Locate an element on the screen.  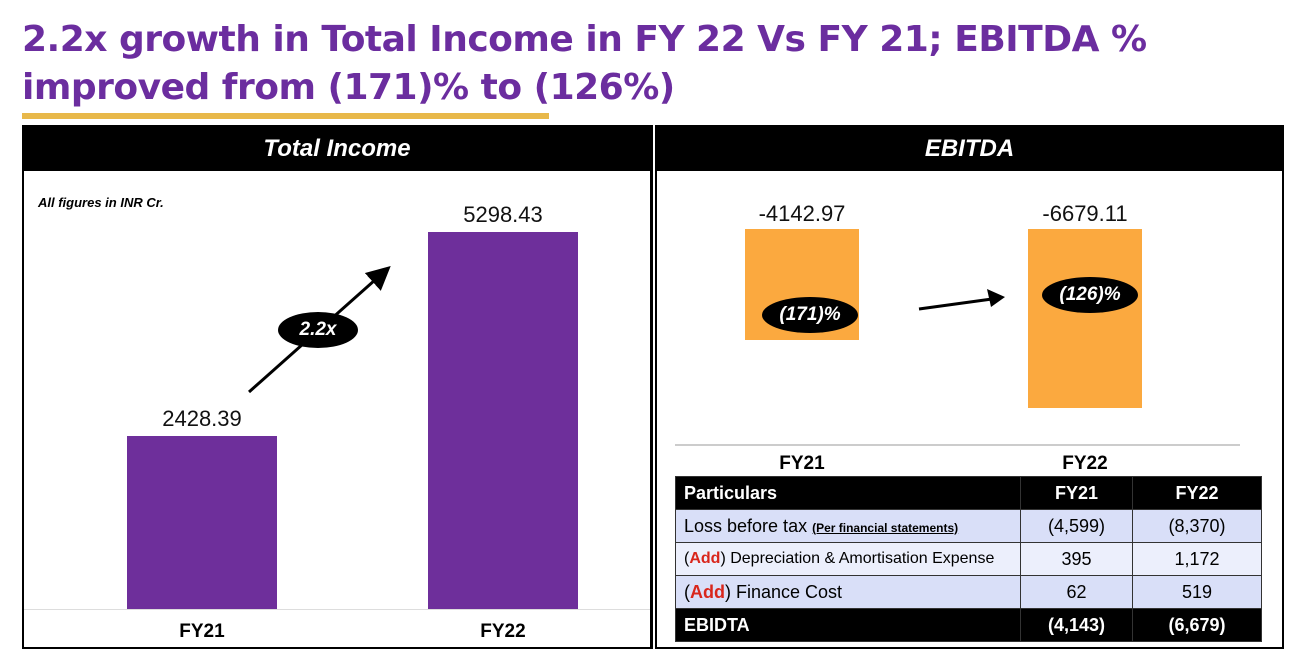
income-value-label: 5298.43 is located at coordinates (503, 214).